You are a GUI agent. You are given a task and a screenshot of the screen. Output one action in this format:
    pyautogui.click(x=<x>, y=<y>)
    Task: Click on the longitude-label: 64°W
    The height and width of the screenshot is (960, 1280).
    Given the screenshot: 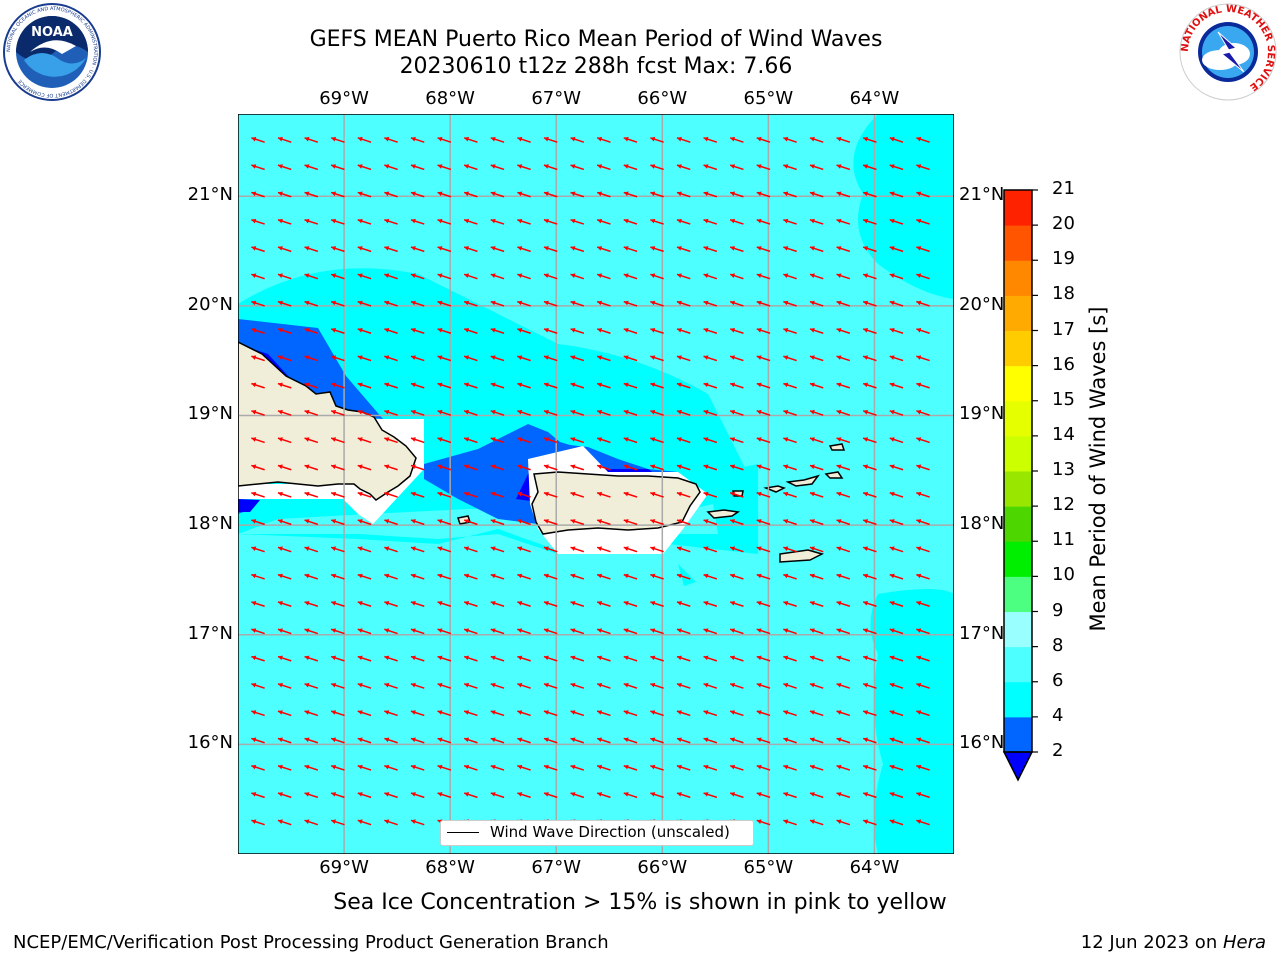 What is the action you would take?
    pyautogui.click(x=874, y=98)
    